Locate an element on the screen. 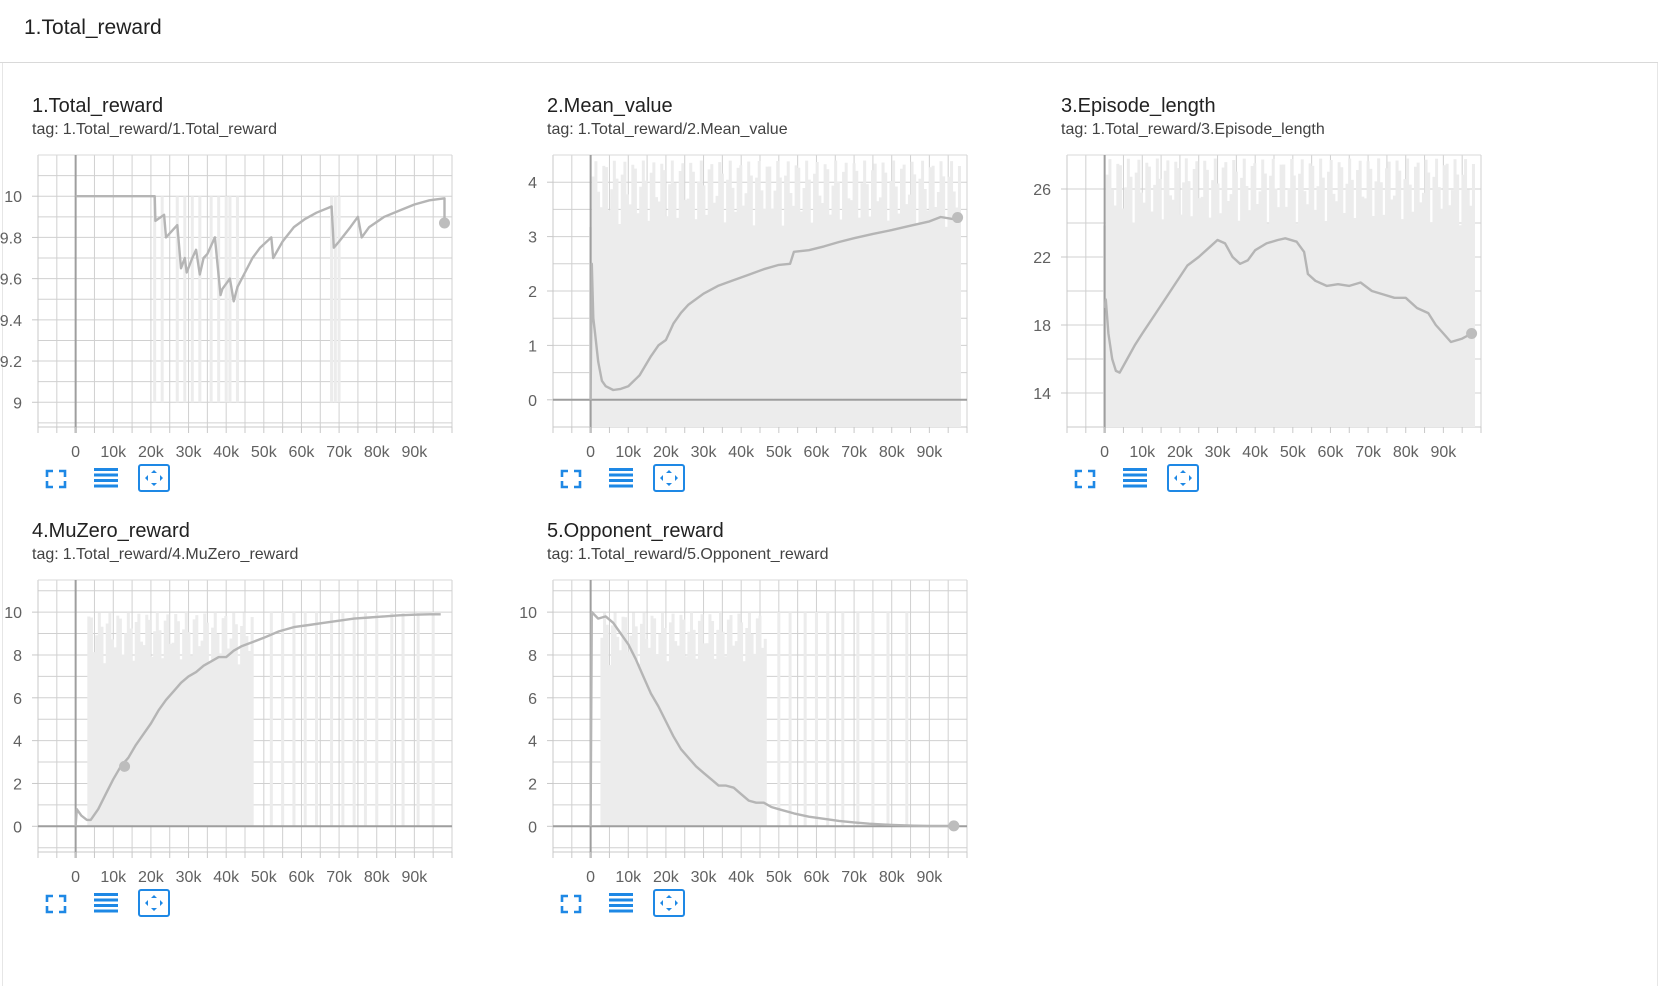 The width and height of the screenshot is (1658, 986). card-title: 3.Episode_length is located at coordinates (1138, 106).